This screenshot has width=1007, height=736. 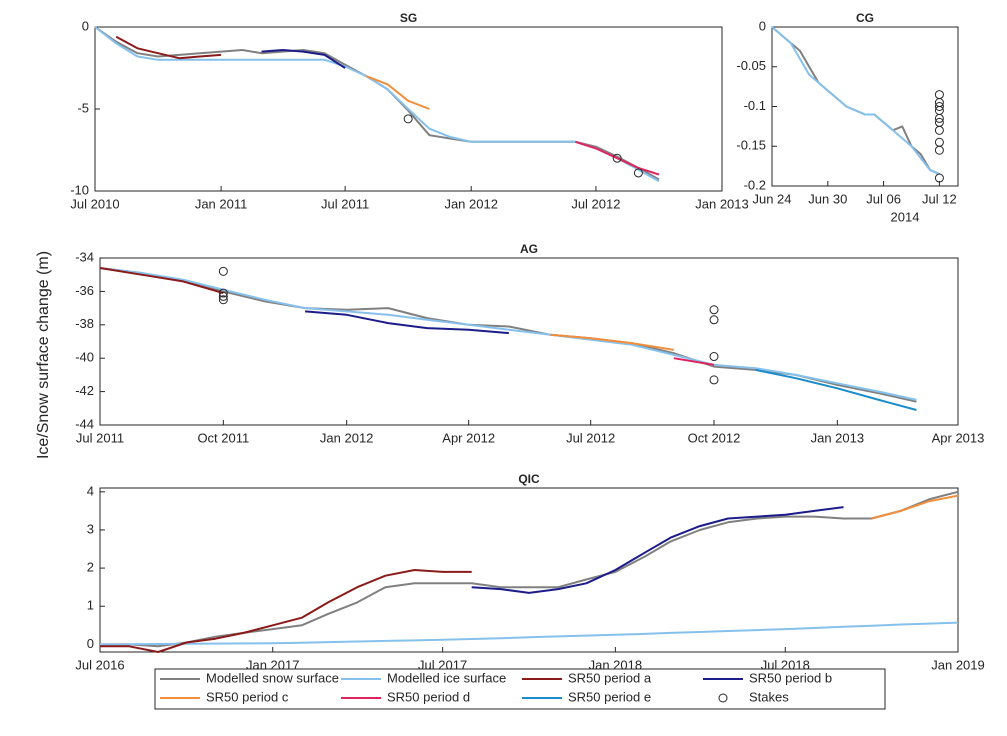 I want to click on x-tick-label: Jan 2017, so click(x=273, y=664).